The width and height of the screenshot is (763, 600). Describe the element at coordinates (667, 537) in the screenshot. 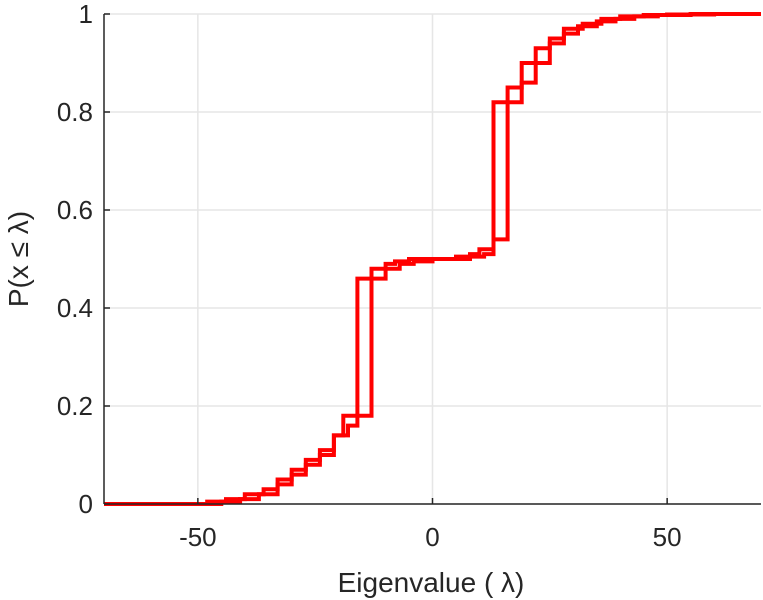

I see `x-tick-label: 50` at that location.